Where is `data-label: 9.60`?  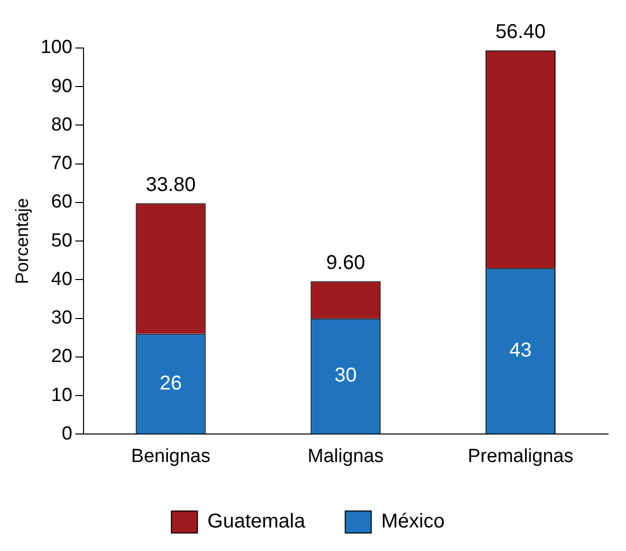
data-label: 9.60 is located at coordinates (346, 263).